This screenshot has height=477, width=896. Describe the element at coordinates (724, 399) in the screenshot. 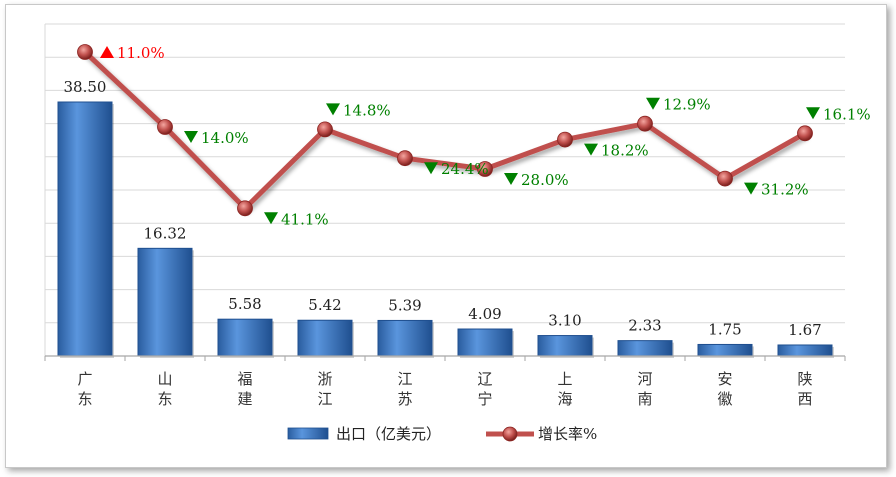

I see `x-tick-label: 徽` at that location.